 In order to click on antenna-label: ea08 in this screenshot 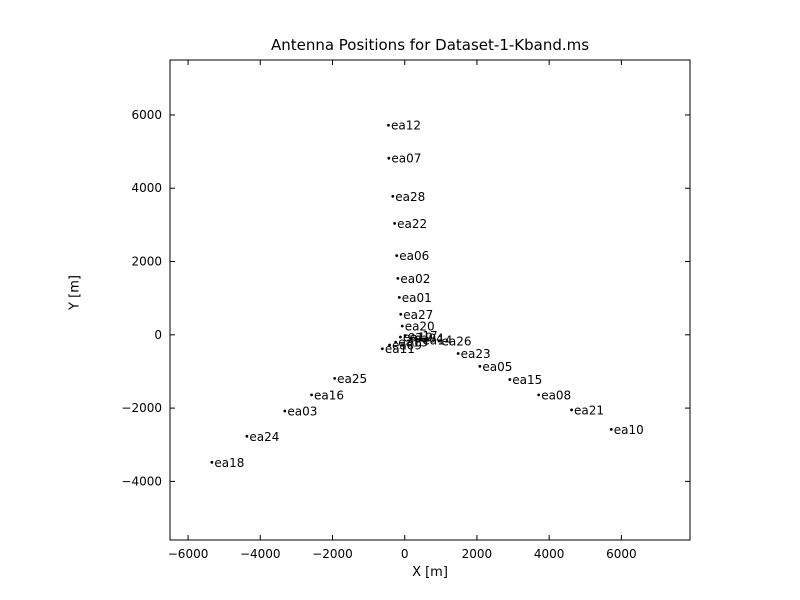, I will do `click(556, 395)`.